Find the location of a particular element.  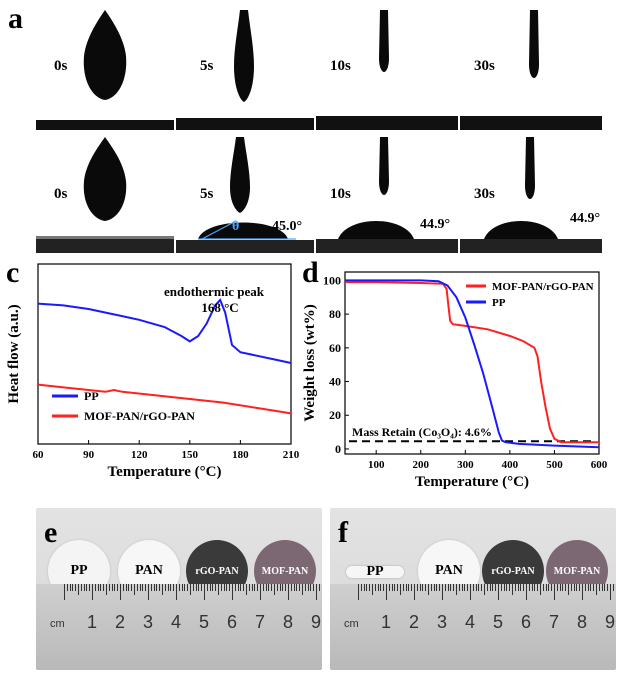

plot-frame-d is located at coordinates (472, 363).